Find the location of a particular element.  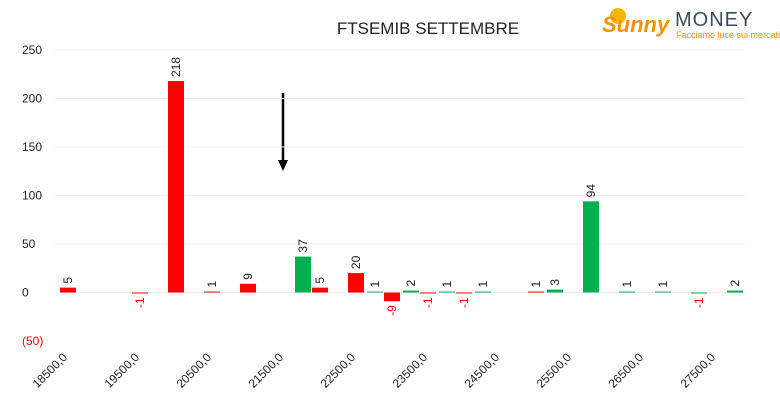

x-tick-label: 23500,0 is located at coordinates (410, 370).